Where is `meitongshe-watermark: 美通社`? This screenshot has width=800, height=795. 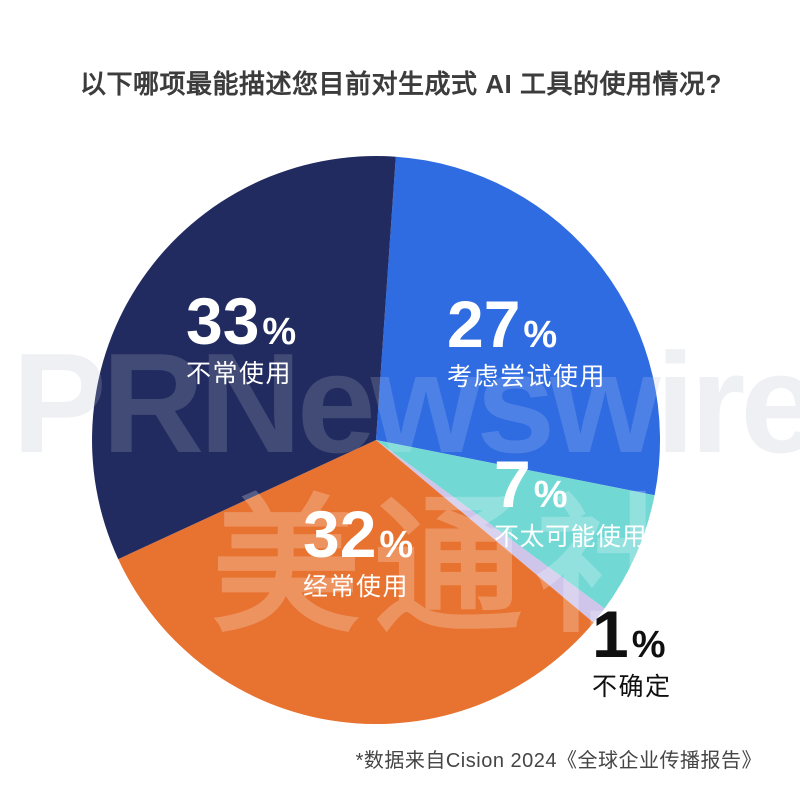 meitongshe-watermark: 美通社 is located at coordinates (455, 567).